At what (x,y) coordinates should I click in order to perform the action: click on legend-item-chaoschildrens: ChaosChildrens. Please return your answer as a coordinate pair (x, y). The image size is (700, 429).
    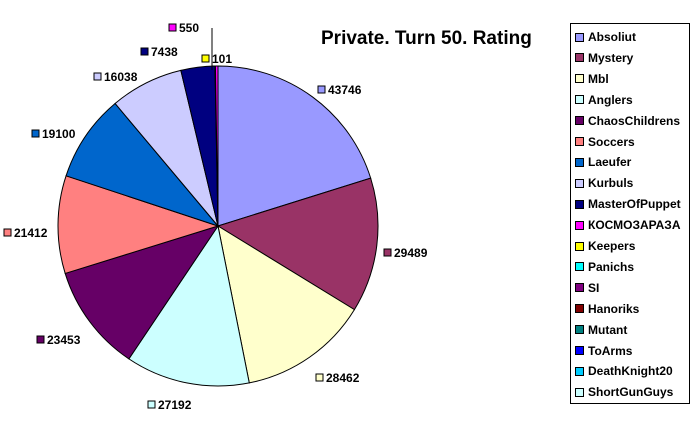
    Looking at the image, I should click on (627, 121).